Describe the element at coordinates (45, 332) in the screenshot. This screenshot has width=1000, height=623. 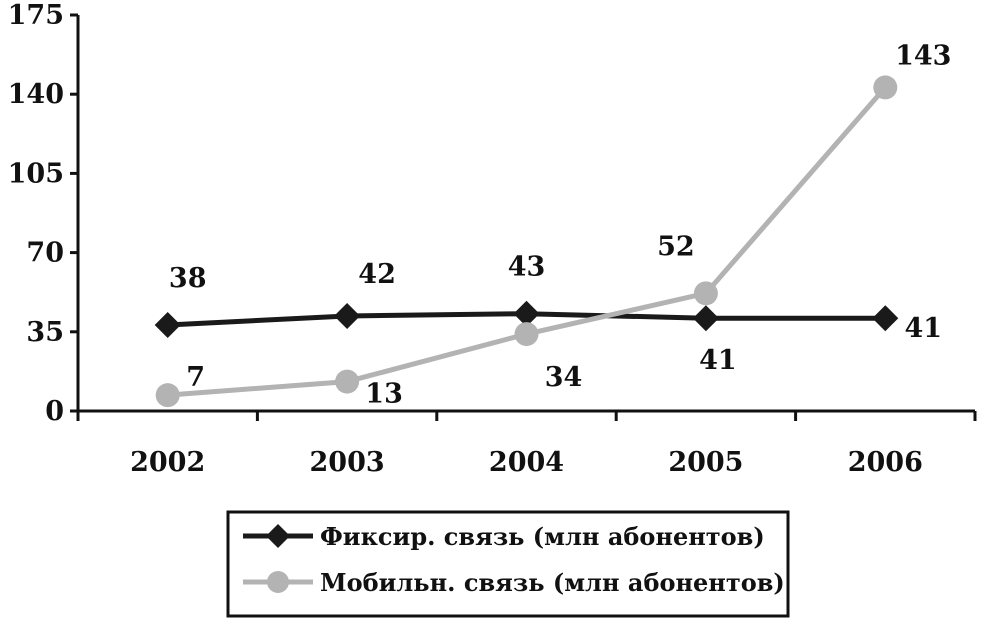
I see `y-tick-label: 35` at that location.